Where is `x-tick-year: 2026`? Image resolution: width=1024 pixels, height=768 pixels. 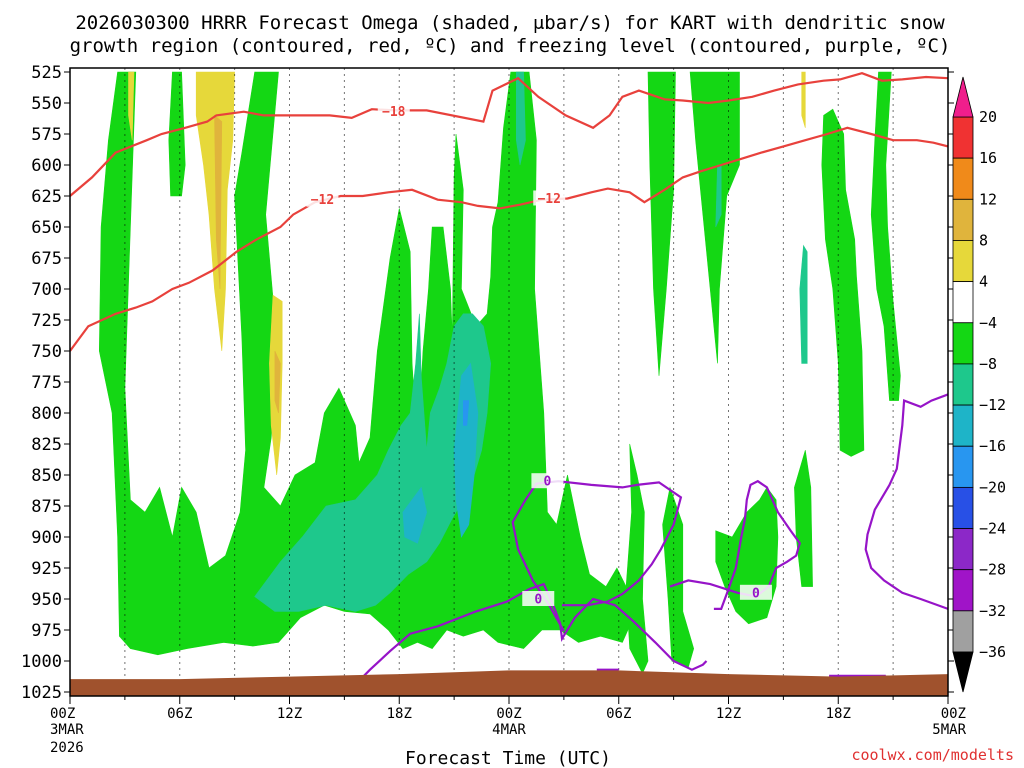
x-tick-year: 2026 is located at coordinates (67, 748).